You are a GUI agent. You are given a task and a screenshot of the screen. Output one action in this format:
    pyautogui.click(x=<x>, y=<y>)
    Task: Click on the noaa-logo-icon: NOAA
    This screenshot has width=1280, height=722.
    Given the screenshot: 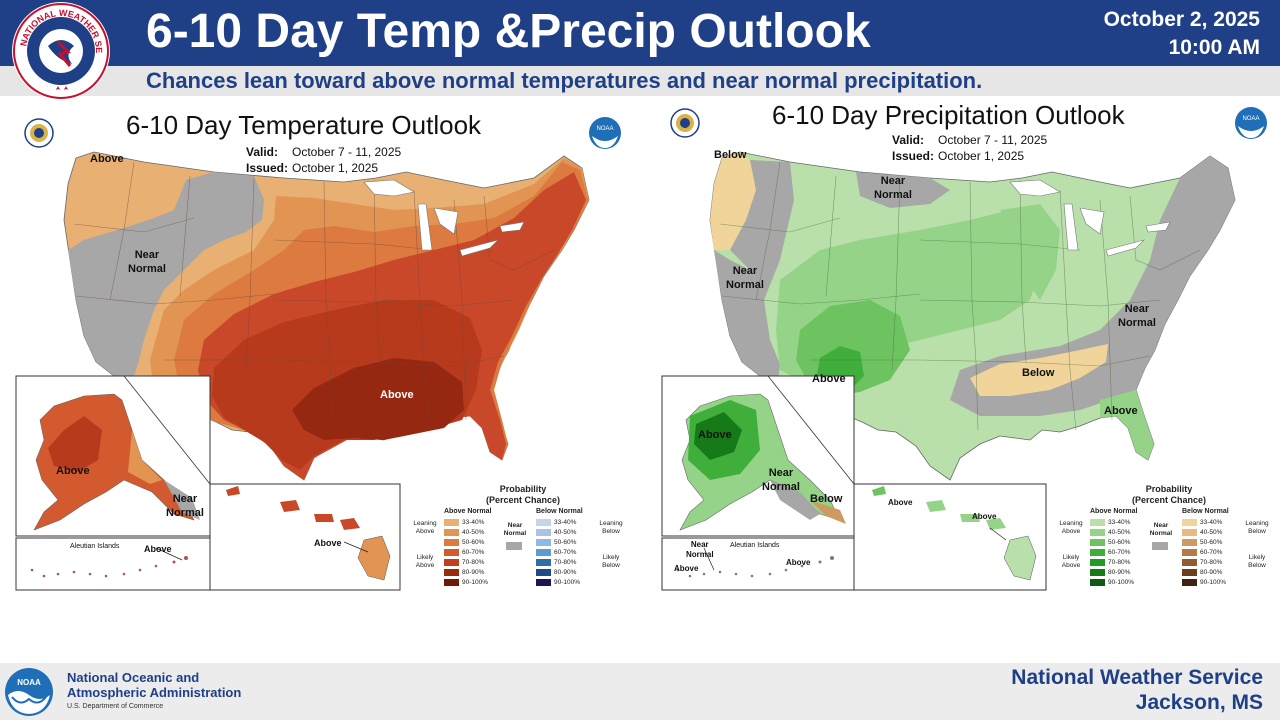 What is the action you would take?
    pyautogui.click(x=29, y=692)
    